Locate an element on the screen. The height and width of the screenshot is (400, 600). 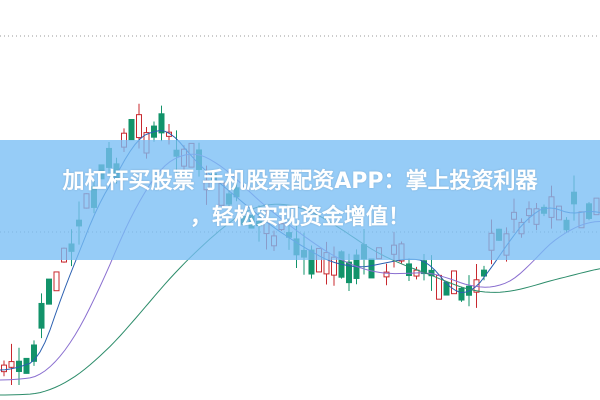
article-title-line-1: 加杠杆买股票 手机股票配资APP：掌上投资利器 is located at coordinates (300, 181).